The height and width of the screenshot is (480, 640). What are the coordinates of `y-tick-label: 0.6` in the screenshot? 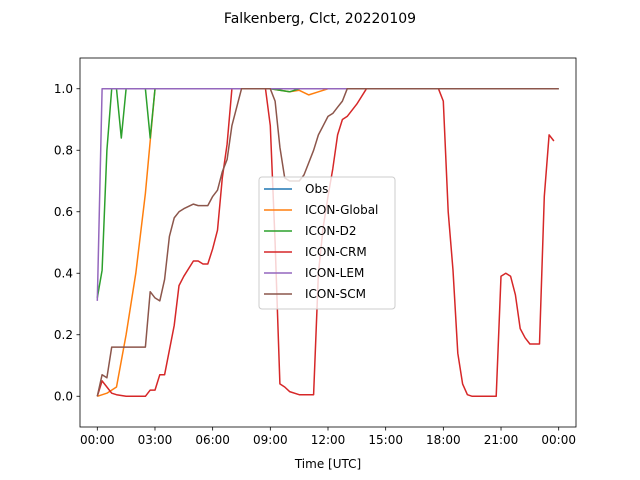 It's located at (63, 212).